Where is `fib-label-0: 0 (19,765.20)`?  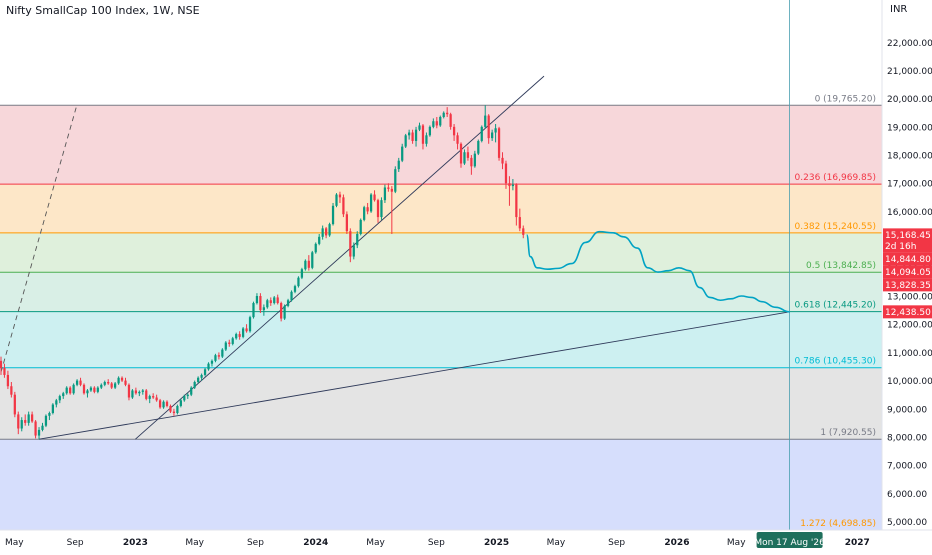 fib-label-0: 0 (19,765.20) is located at coordinates (845, 99).